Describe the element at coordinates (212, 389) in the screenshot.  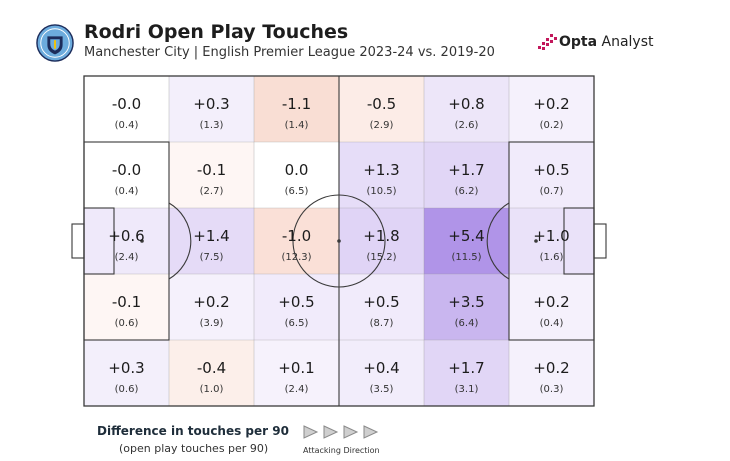
I see `cell-touches-label: (1.0)` at that location.